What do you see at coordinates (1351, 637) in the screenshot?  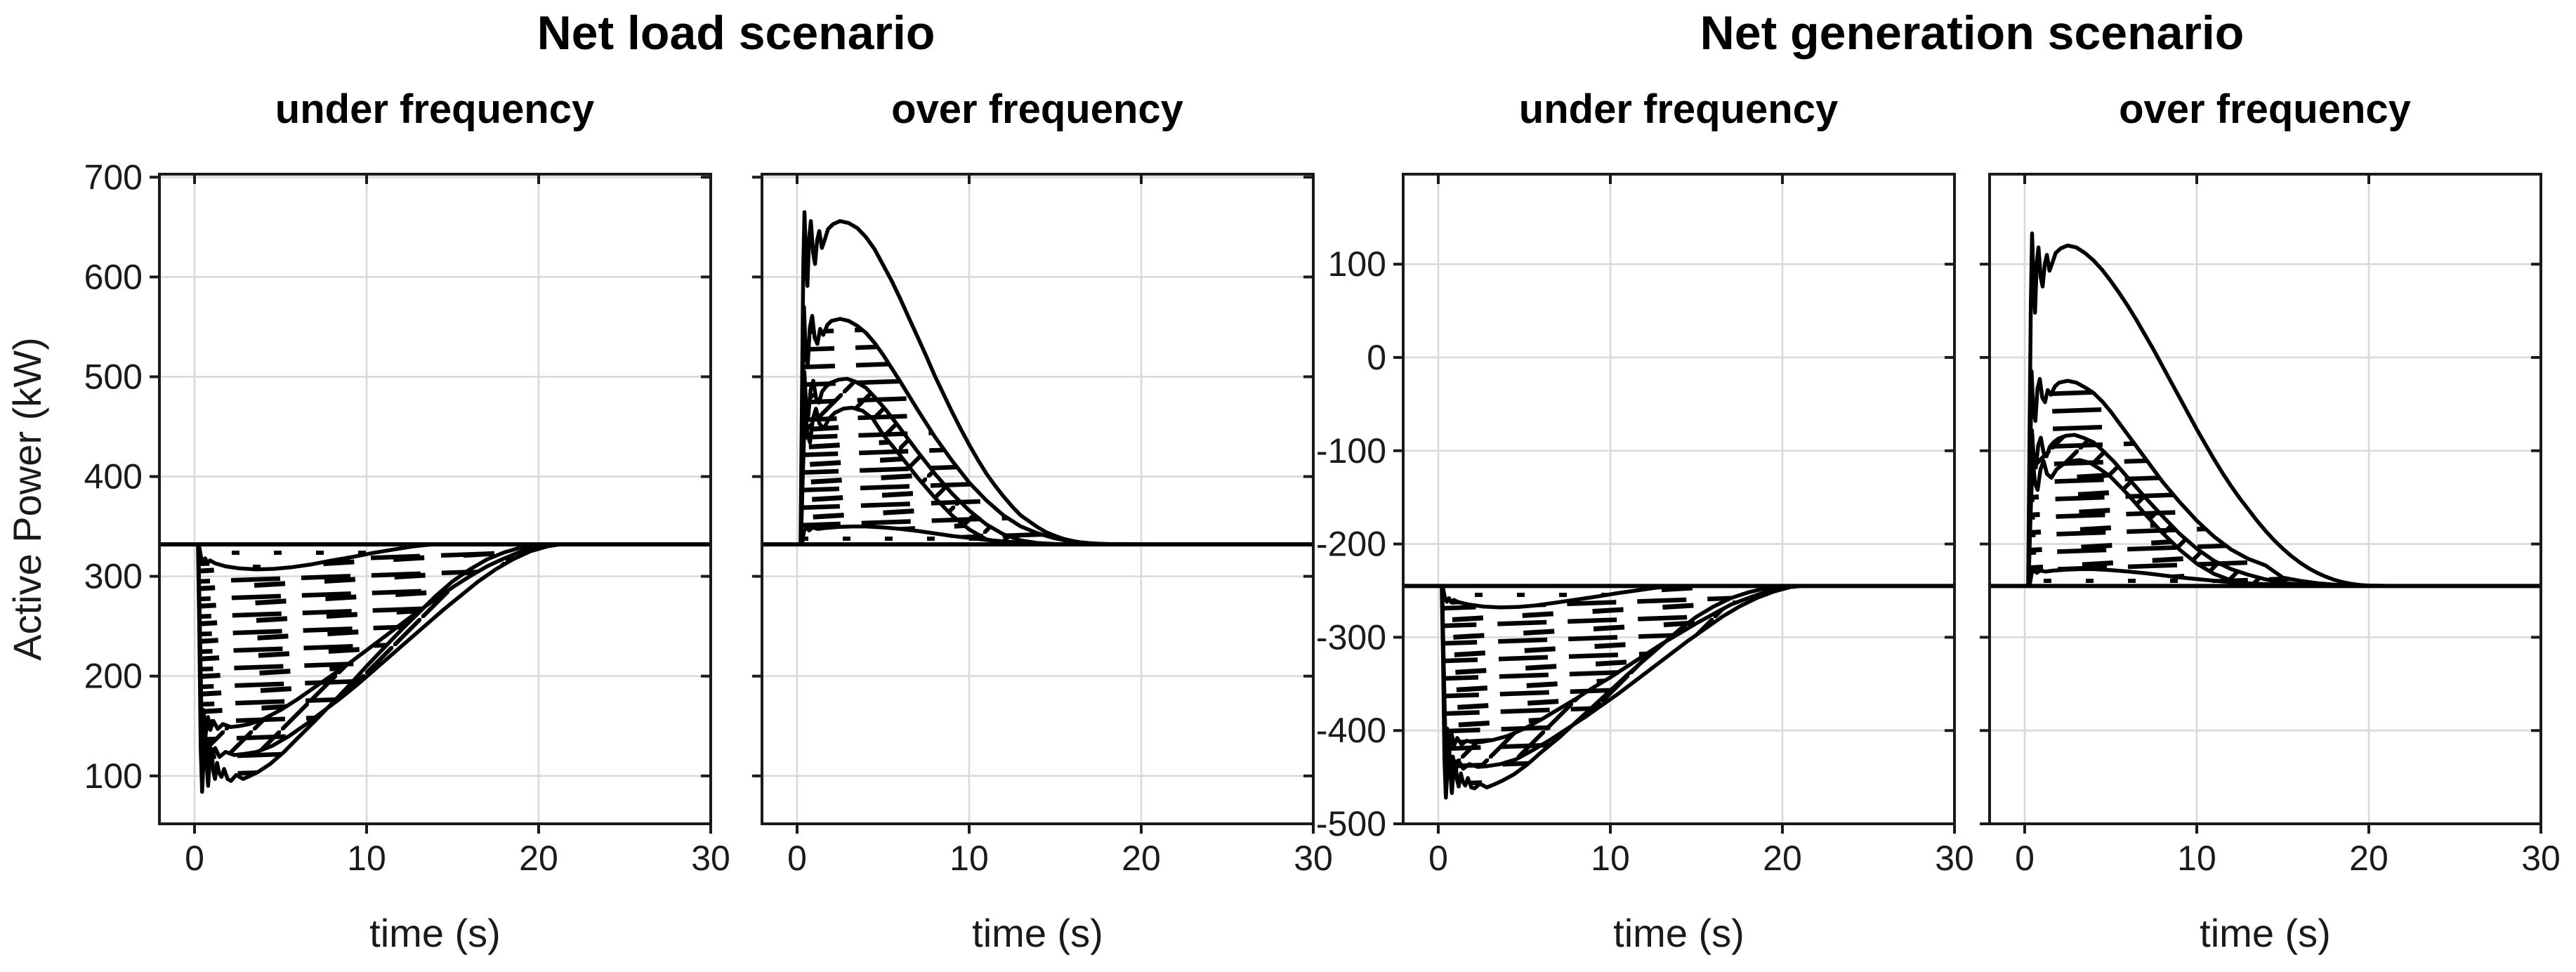 I see `y-tick-label: -300` at bounding box center [1351, 637].